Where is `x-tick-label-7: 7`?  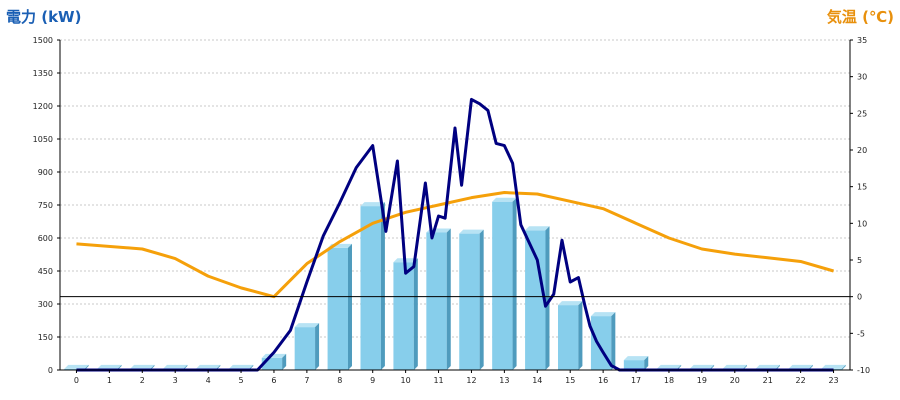
x-tick-label-7: 7 is located at coordinates (306, 380).